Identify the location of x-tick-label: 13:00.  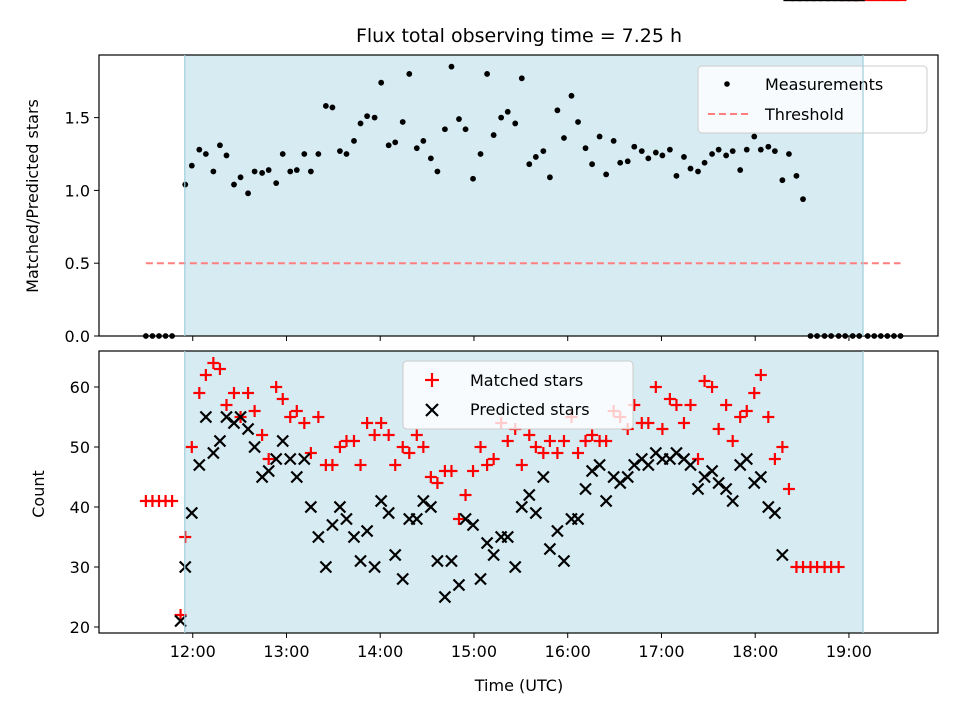
(286, 651).